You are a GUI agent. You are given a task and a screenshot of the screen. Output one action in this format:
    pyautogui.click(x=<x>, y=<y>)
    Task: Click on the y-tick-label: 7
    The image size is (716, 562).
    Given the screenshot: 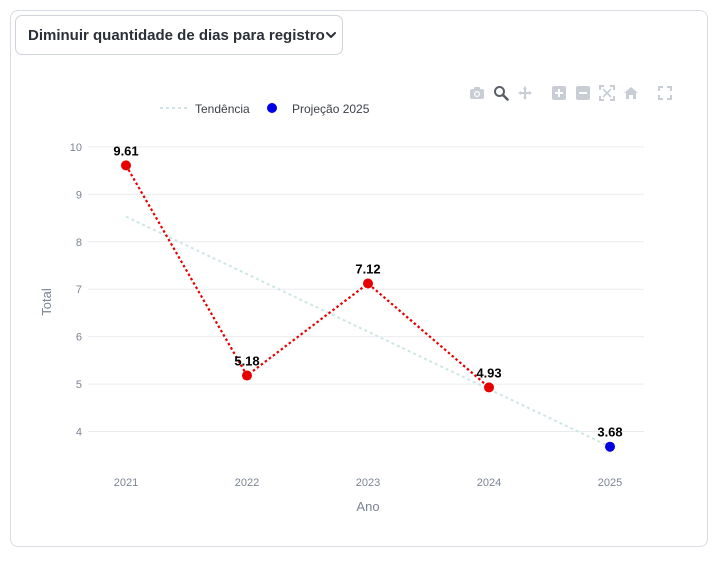 What is the action you would take?
    pyautogui.click(x=79, y=290)
    